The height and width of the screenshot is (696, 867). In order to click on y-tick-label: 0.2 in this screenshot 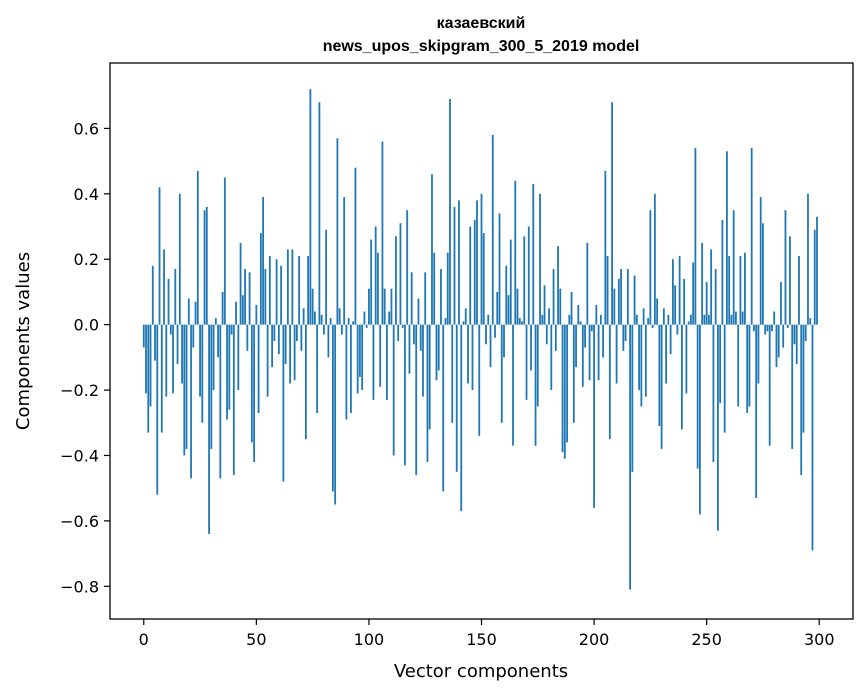, I will do `click(86, 259)`.